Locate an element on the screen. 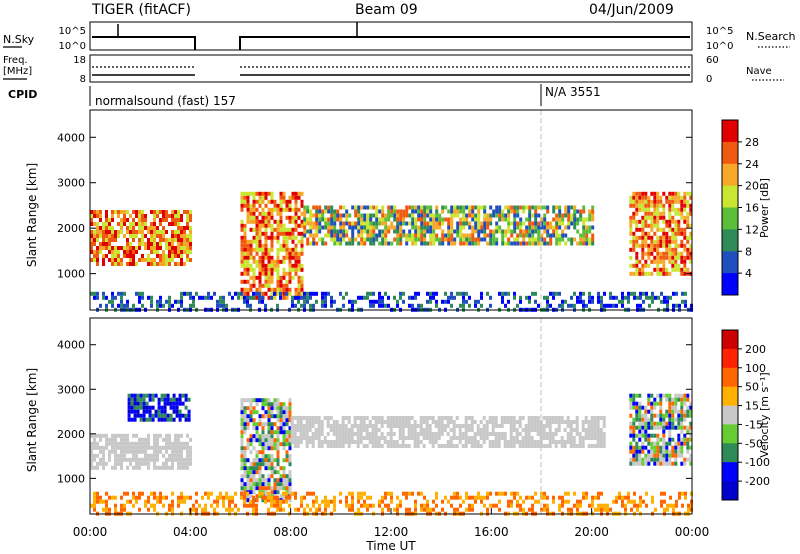  xtick-label: 04:00 is located at coordinates (190, 532).